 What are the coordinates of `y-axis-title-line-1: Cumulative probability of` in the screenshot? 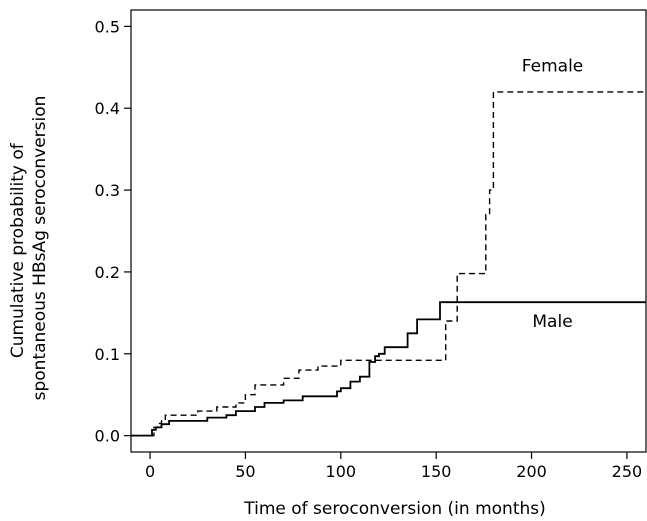 It's located at (18, 250).